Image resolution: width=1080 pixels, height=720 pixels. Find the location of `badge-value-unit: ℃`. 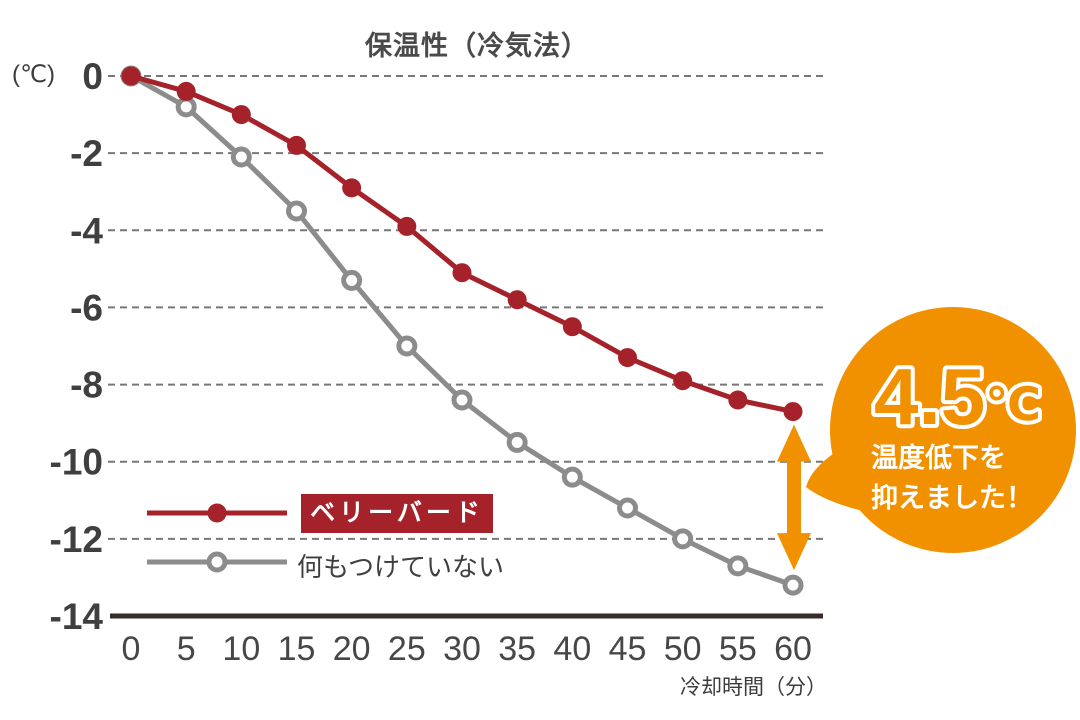

badge-value-unit: ℃ is located at coordinates (1013, 404).